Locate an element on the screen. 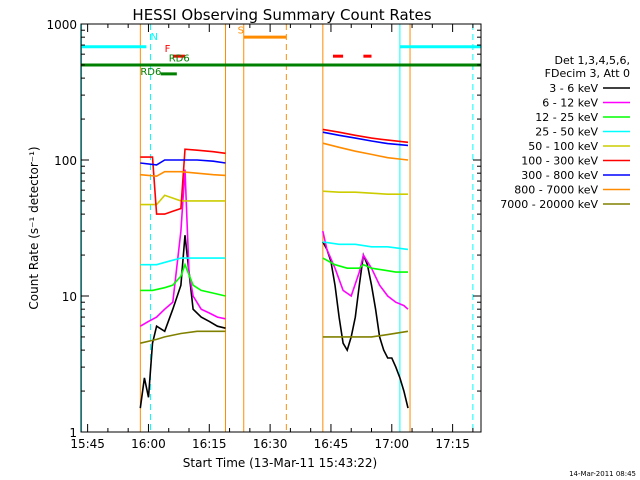 The image size is (640, 480). x-tick-label-5: 17:00 is located at coordinates (391, 444).